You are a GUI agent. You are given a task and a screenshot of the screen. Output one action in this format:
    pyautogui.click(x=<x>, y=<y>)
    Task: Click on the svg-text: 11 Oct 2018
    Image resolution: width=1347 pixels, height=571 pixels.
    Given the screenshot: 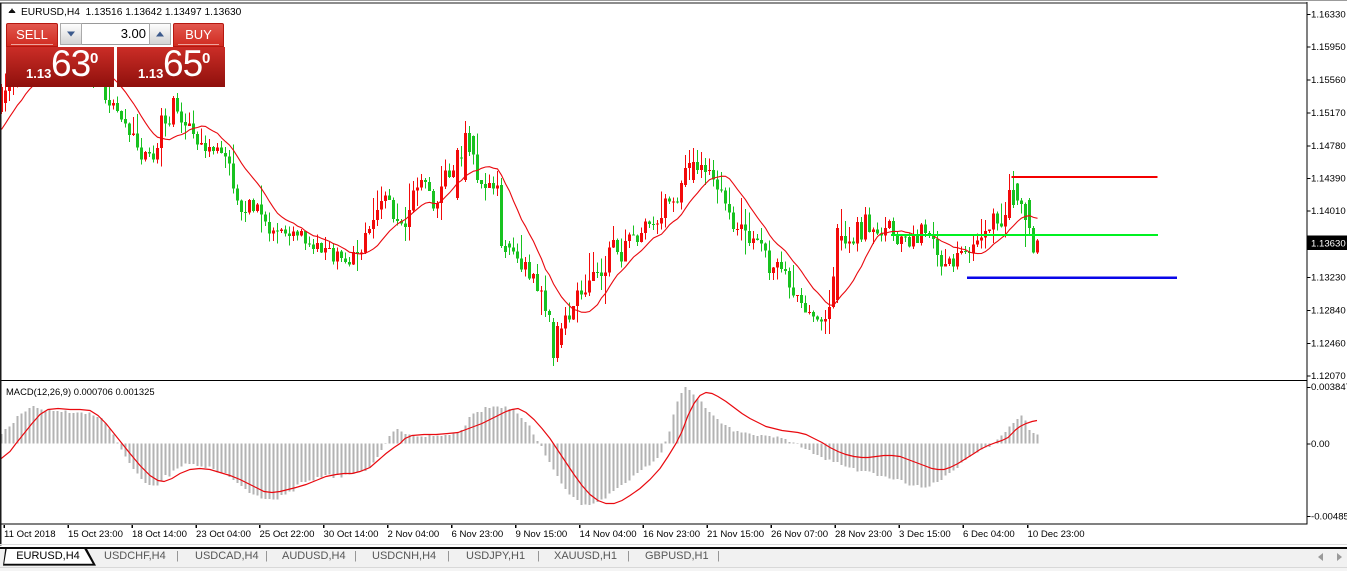 What is the action you would take?
    pyautogui.click(x=30, y=534)
    